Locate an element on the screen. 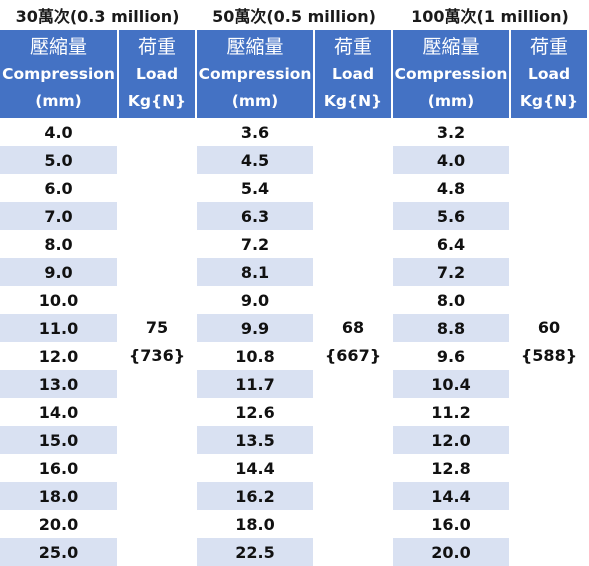  compression-cell: 22.5 is located at coordinates (255, 552).